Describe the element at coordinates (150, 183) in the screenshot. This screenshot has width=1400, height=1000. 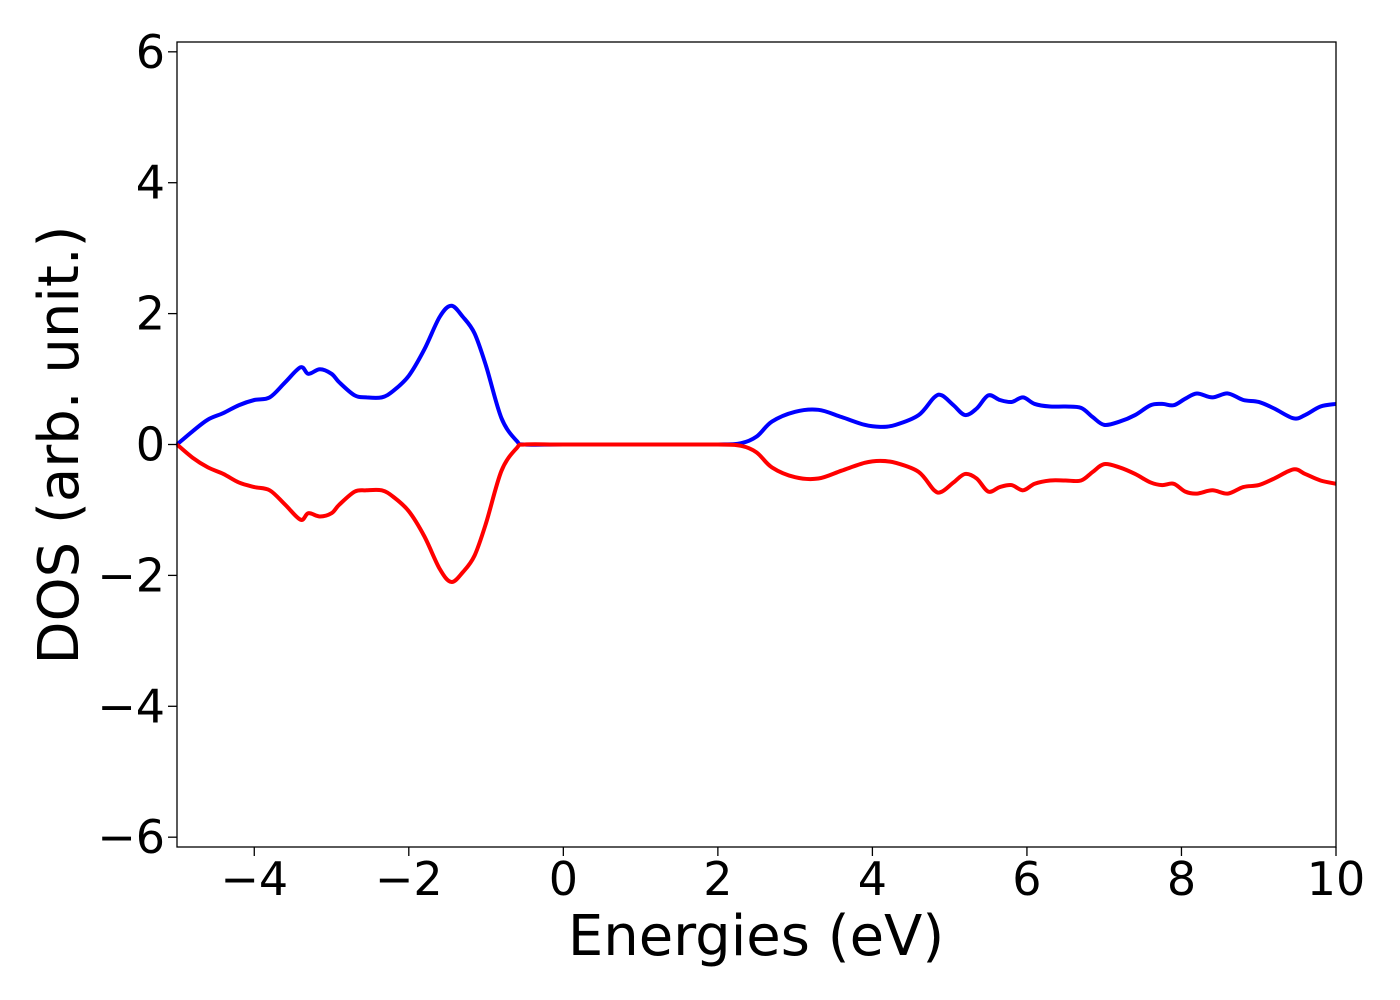
I see `y-tick-label: 4` at that location.